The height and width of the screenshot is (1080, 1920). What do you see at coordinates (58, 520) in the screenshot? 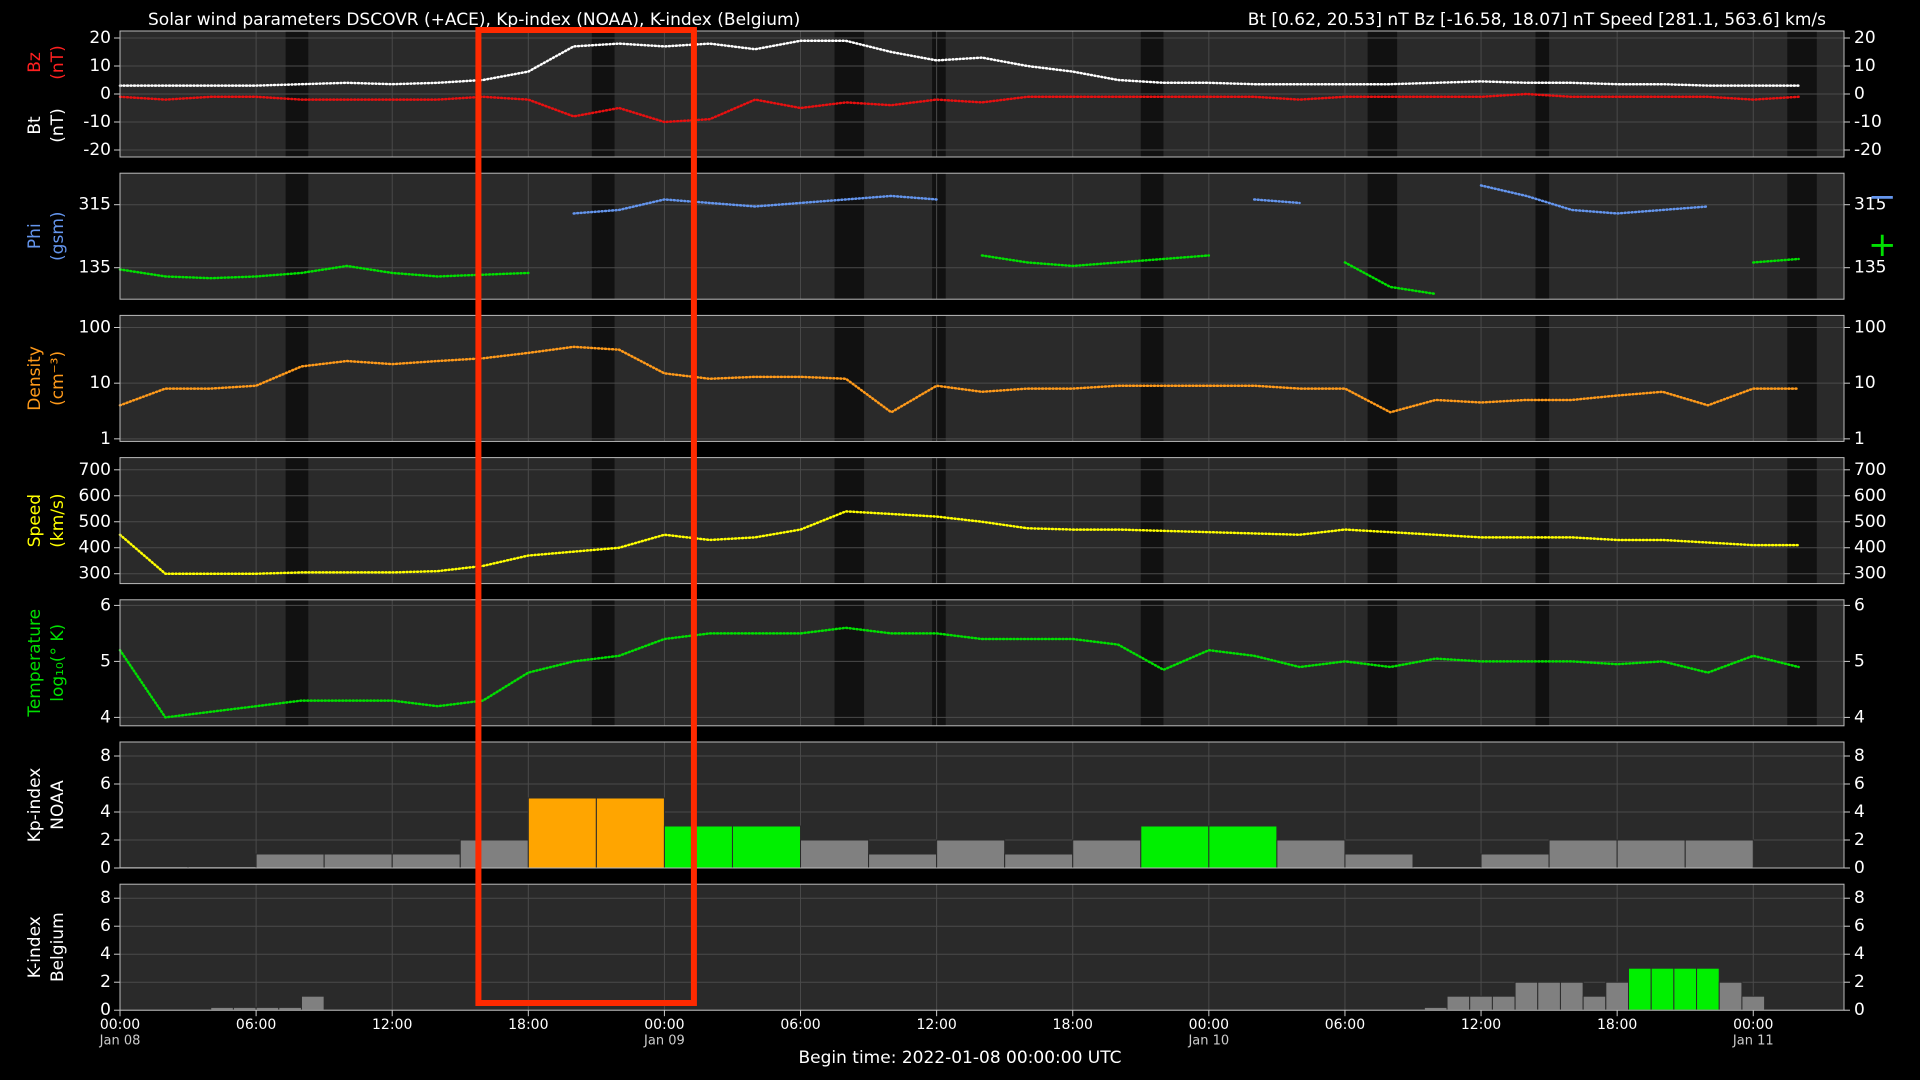
I see `y-axis-label: (km/s)` at bounding box center [58, 520].